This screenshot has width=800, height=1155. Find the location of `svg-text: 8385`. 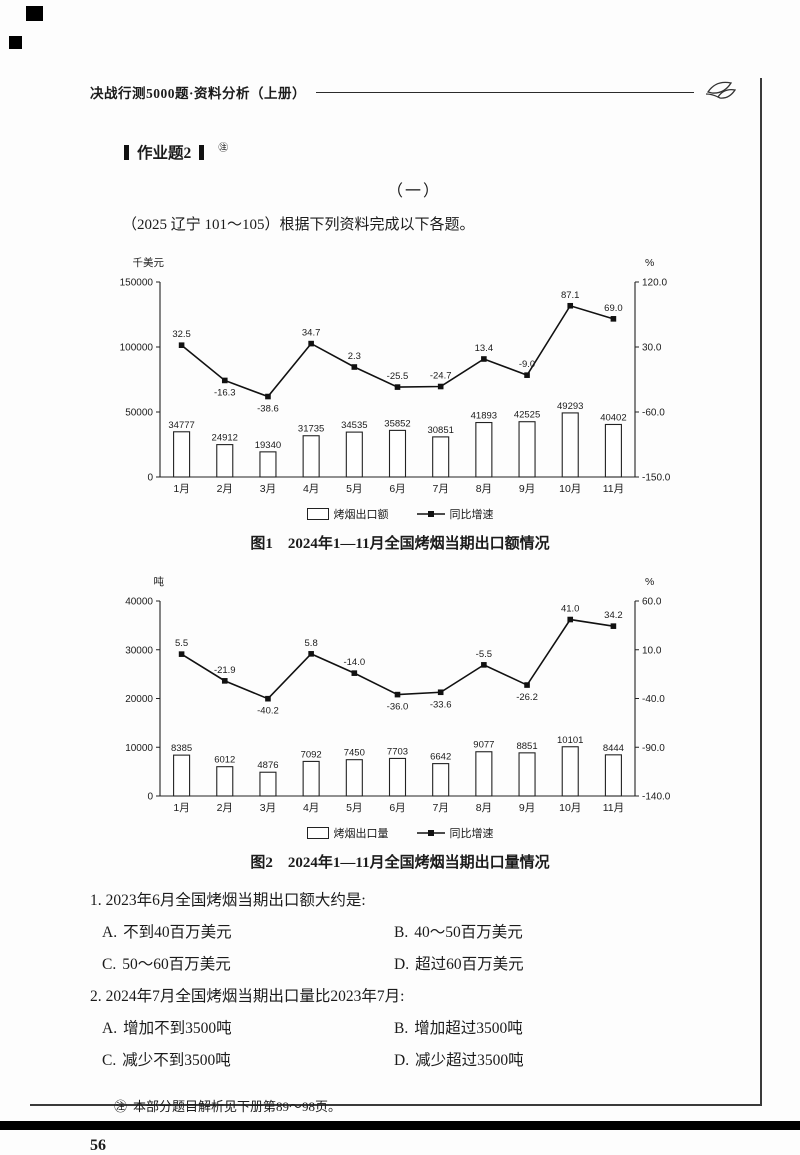

svg-text: 8385 is located at coordinates (181, 748).